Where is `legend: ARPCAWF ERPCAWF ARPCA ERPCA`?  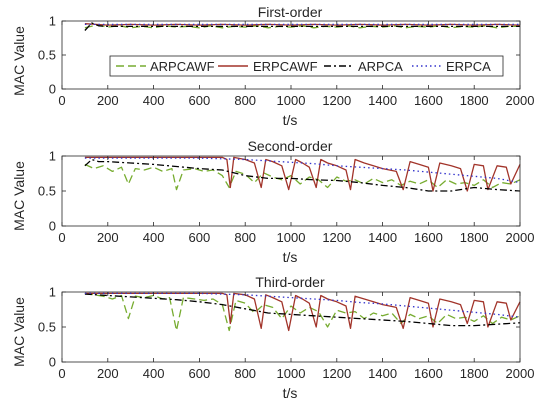 legend: ARPCAWF ERPCAWF ARPCA ERPCA is located at coordinates (306, 66).